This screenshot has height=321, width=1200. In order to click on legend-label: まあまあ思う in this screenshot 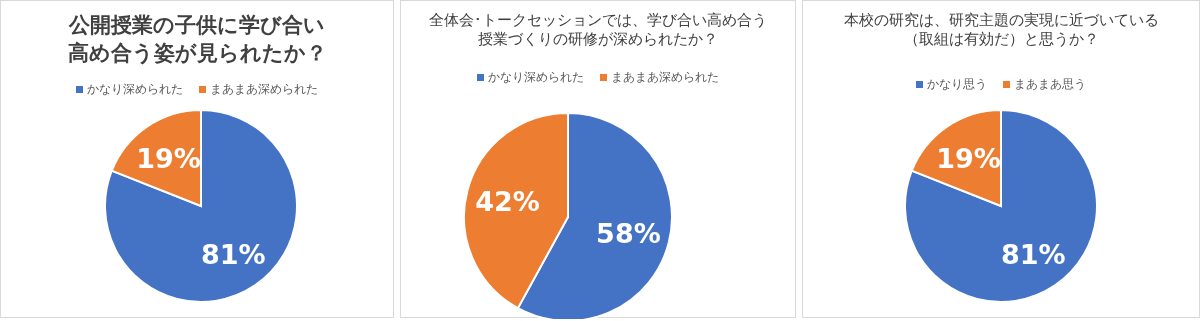, I will do `click(1050, 84)`.